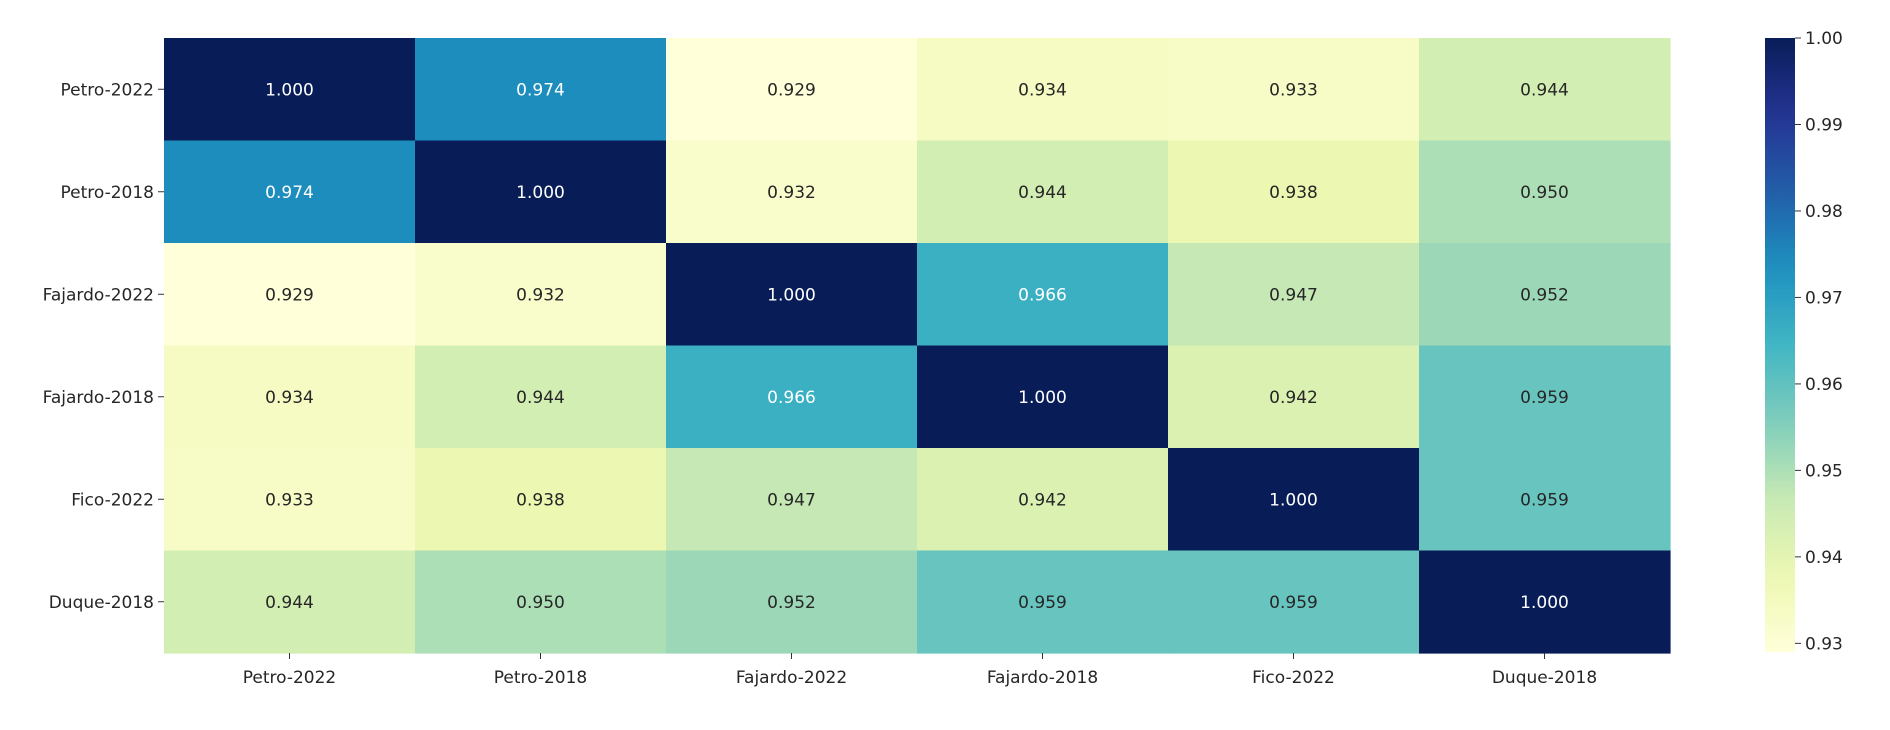 The width and height of the screenshot is (1890, 730). I want to click on x-tick-label: Fico-2022, so click(1293, 678).